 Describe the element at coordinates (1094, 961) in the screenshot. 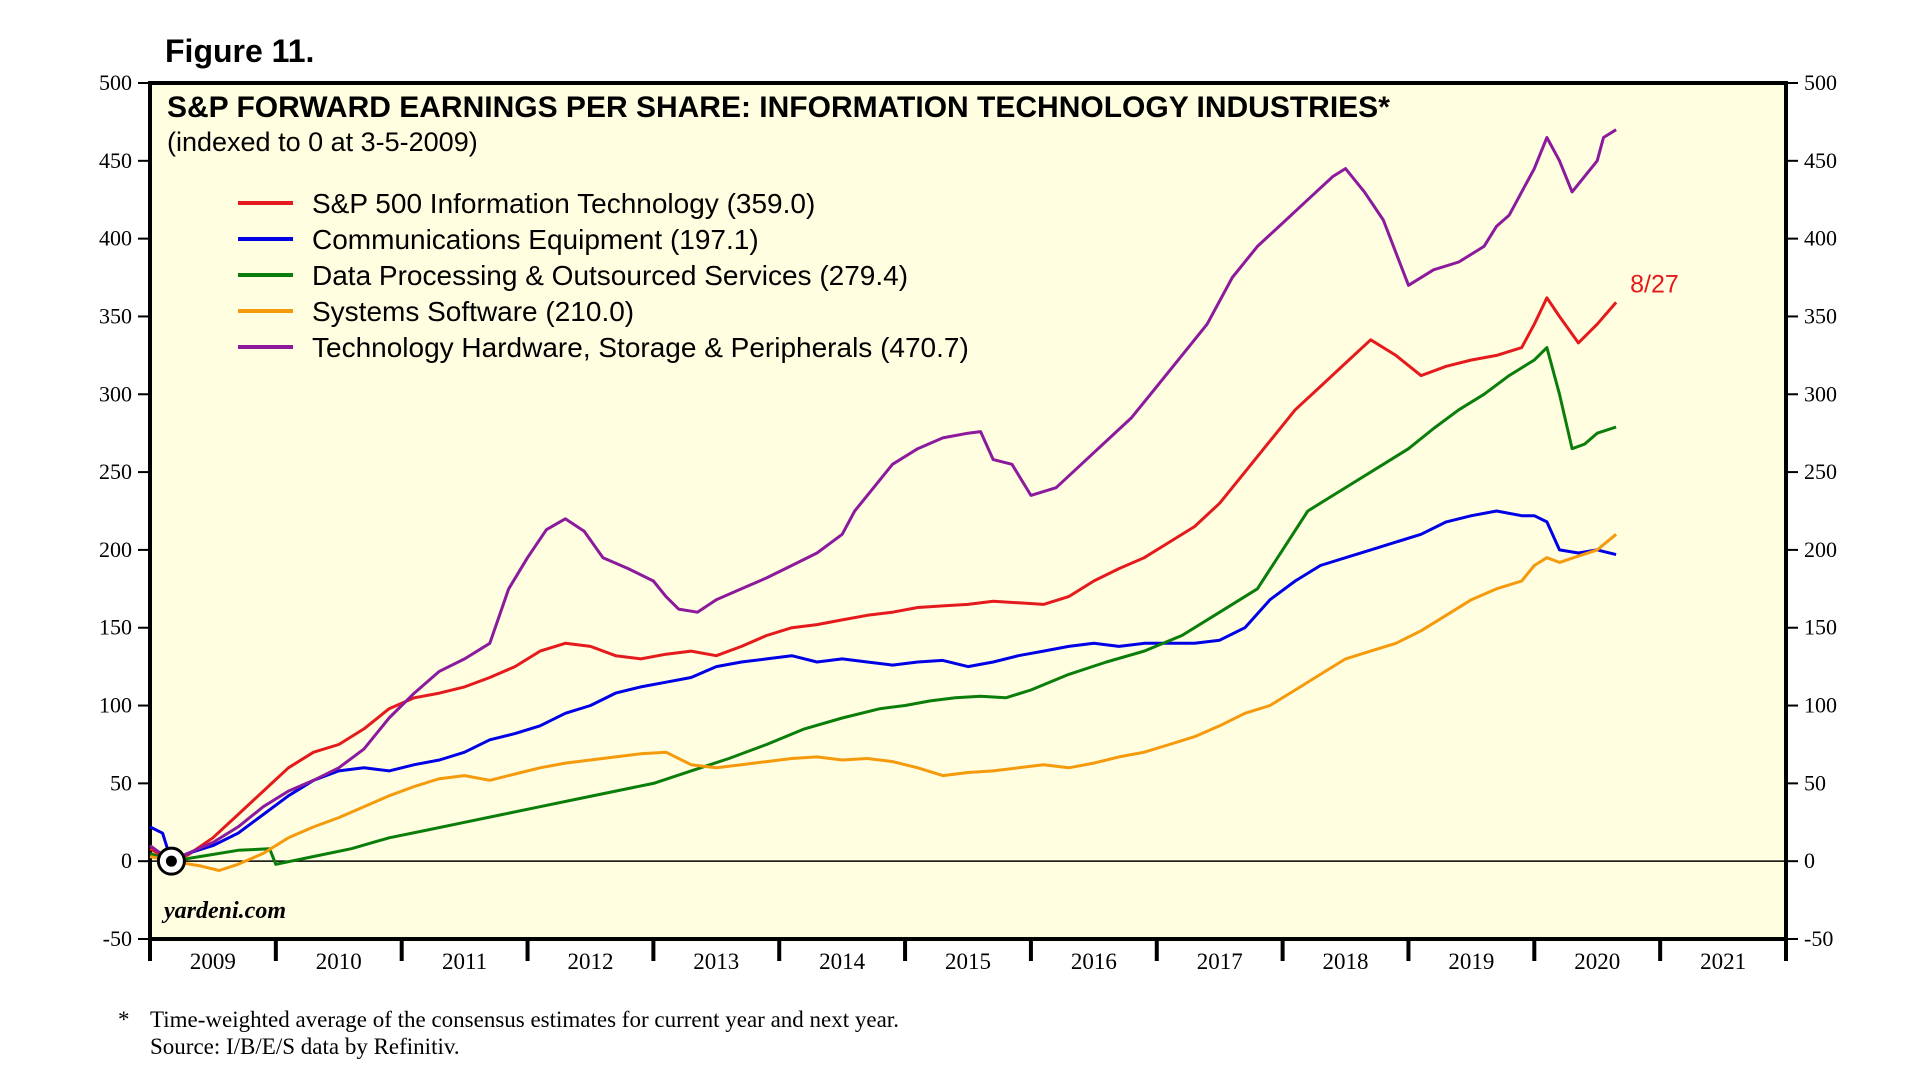

I see `x-tick-label: 2016` at that location.